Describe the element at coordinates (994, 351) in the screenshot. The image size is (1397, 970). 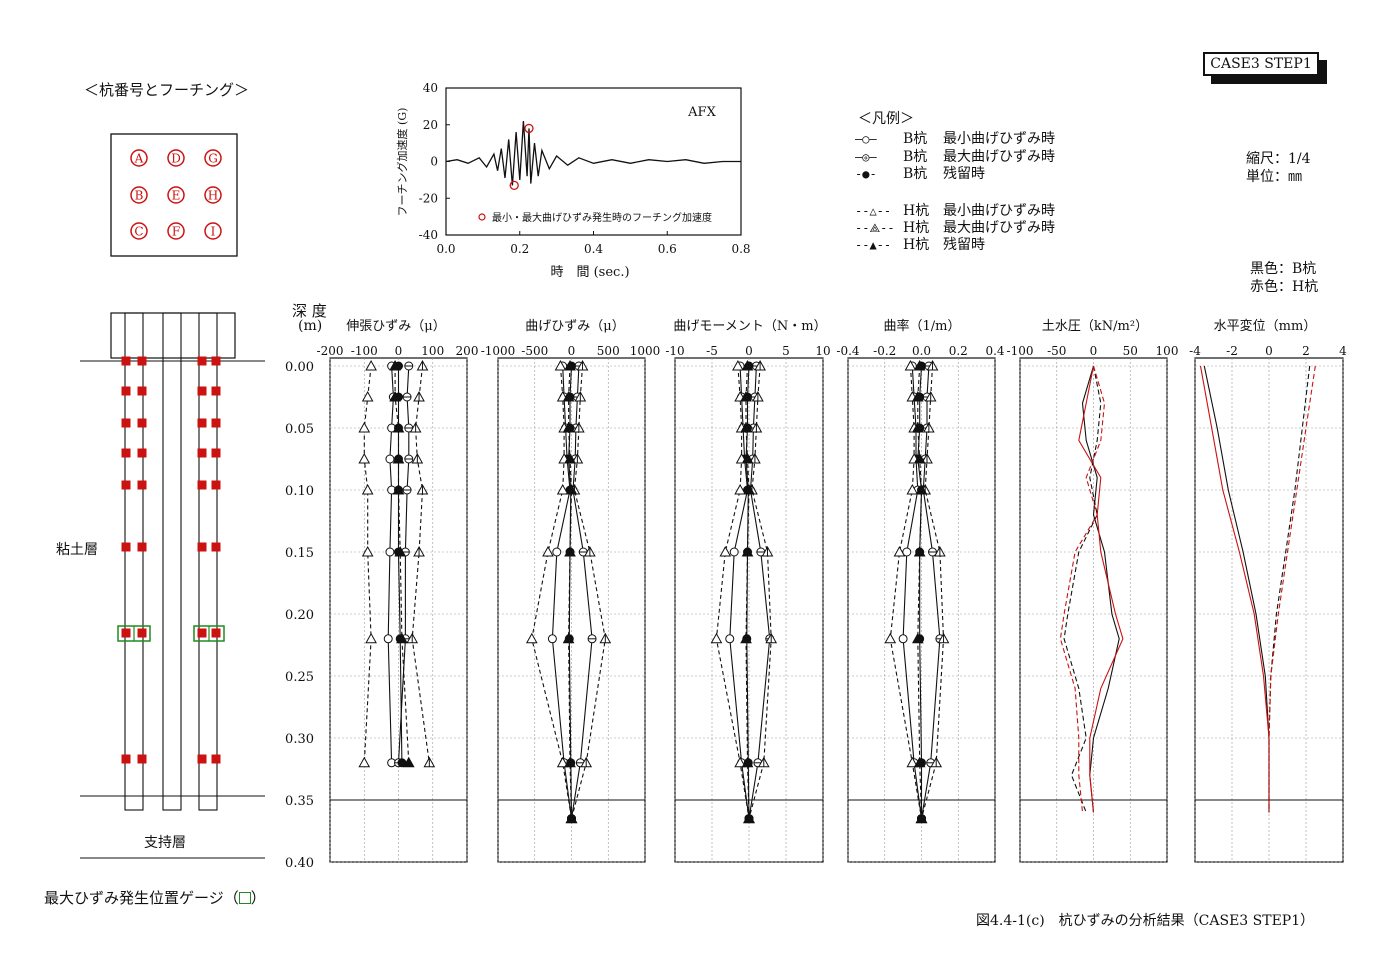
I see `profile-x-tick: 0.4` at that location.